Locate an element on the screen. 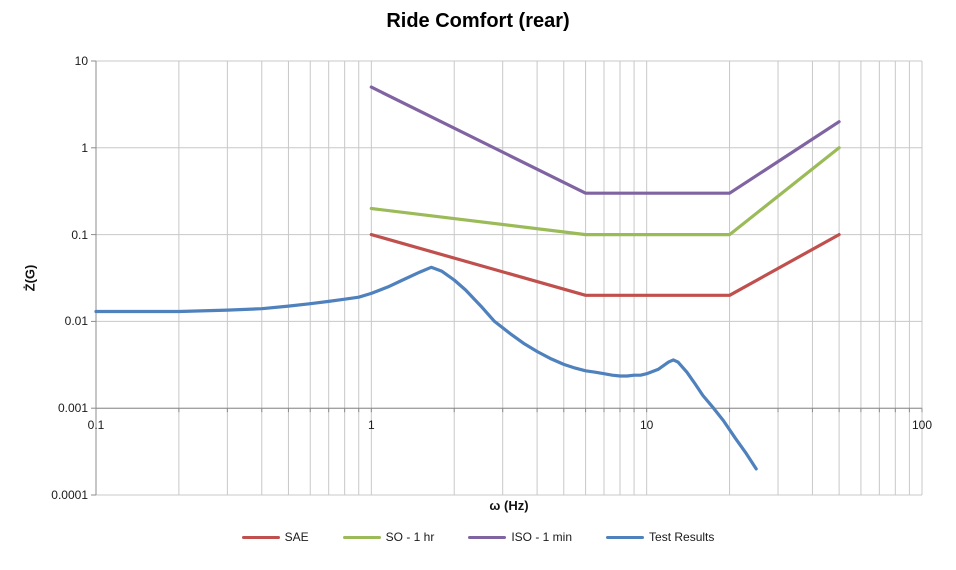 This screenshot has height=570, width=956. legend-item-iso-1-min: ISO - 1 min is located at coordinates (520, 537).